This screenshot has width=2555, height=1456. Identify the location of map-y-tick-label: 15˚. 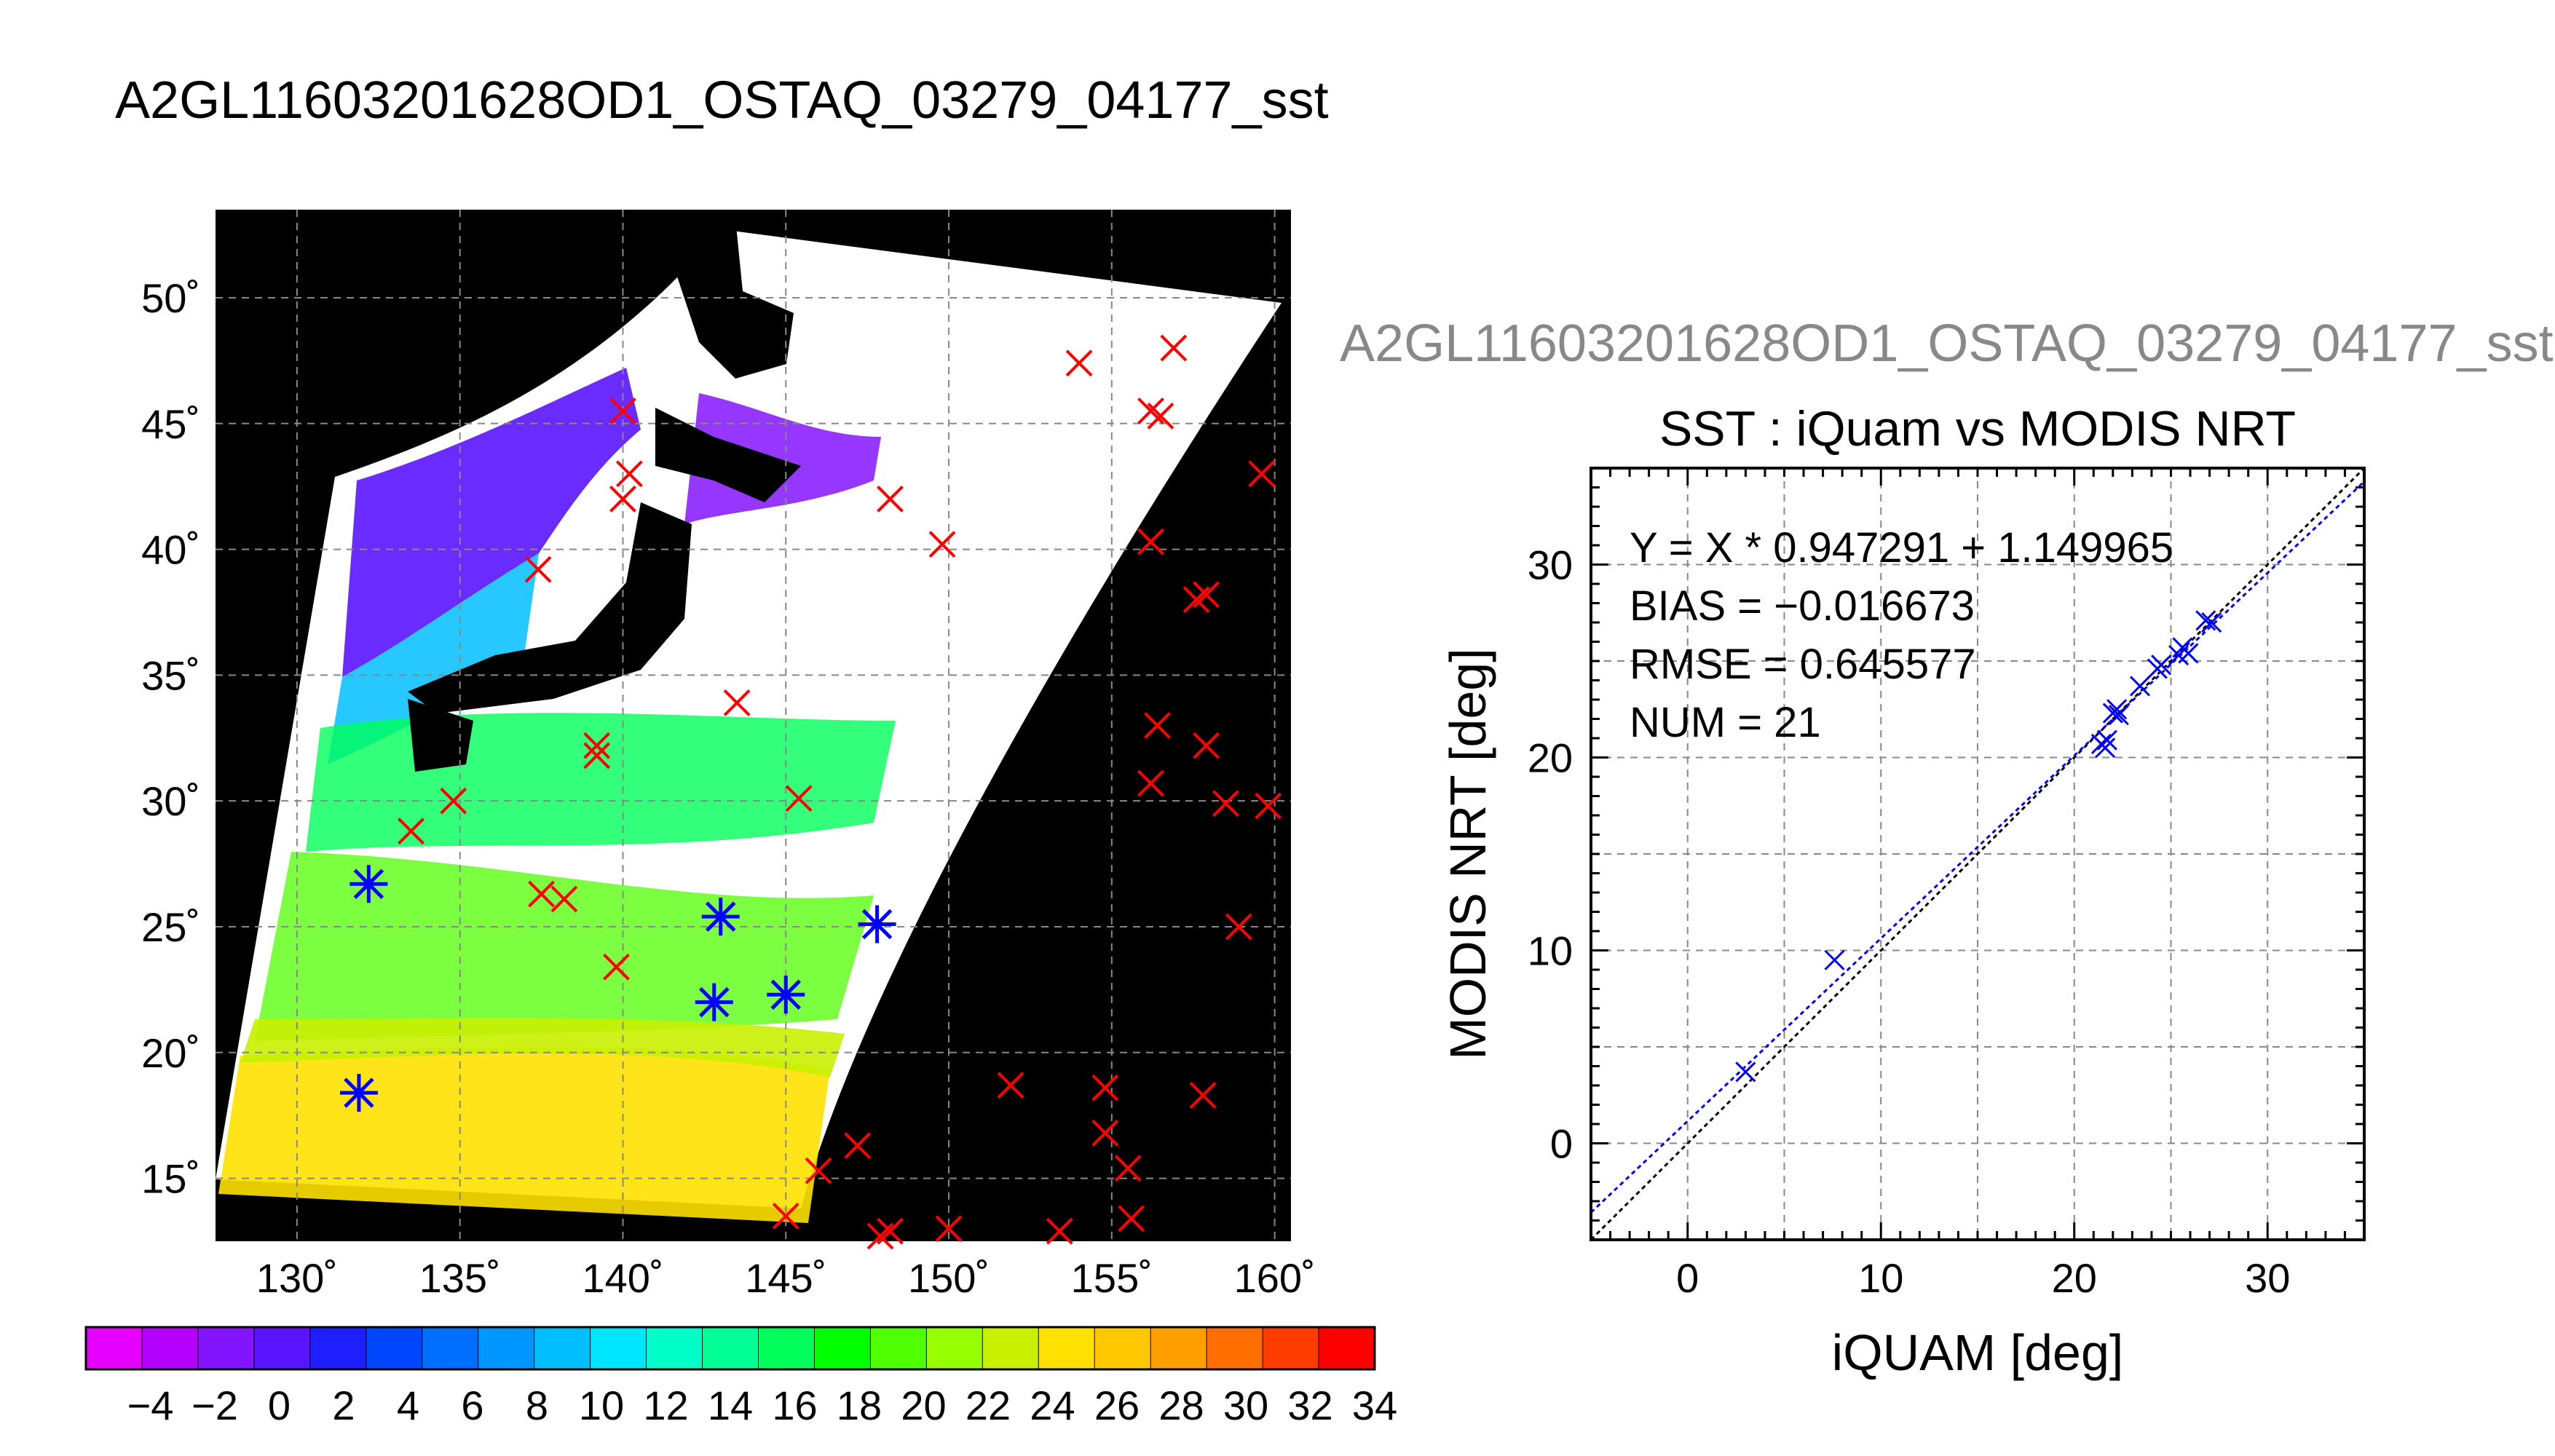
(170, 1179).